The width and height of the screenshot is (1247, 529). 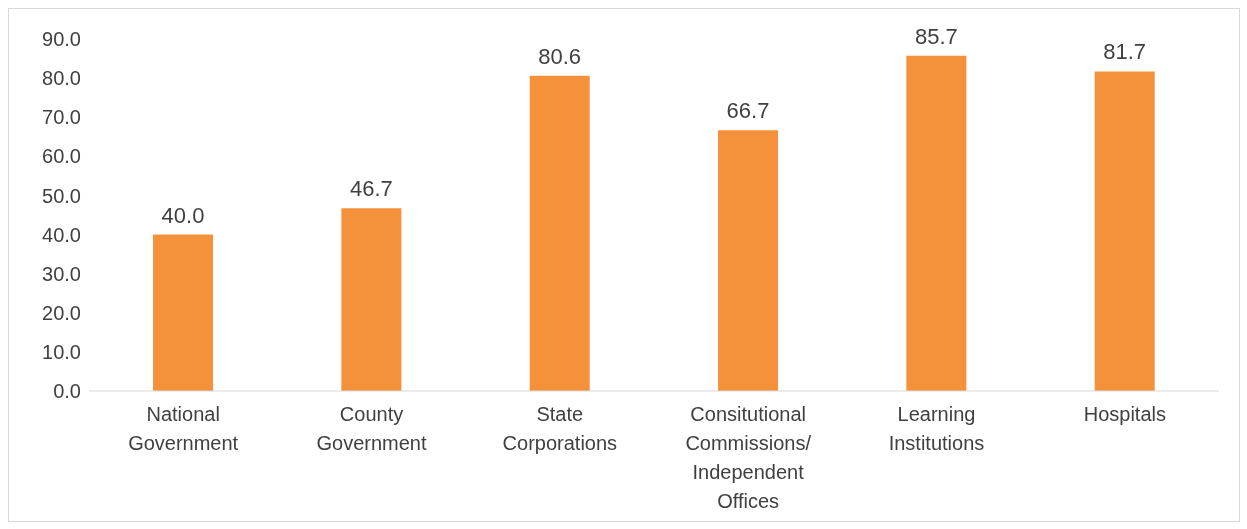 What do you see at coordinates (183, 428) in the screenshot?
I see `x-tick-label: National Government` at bounding box center [183, 428].